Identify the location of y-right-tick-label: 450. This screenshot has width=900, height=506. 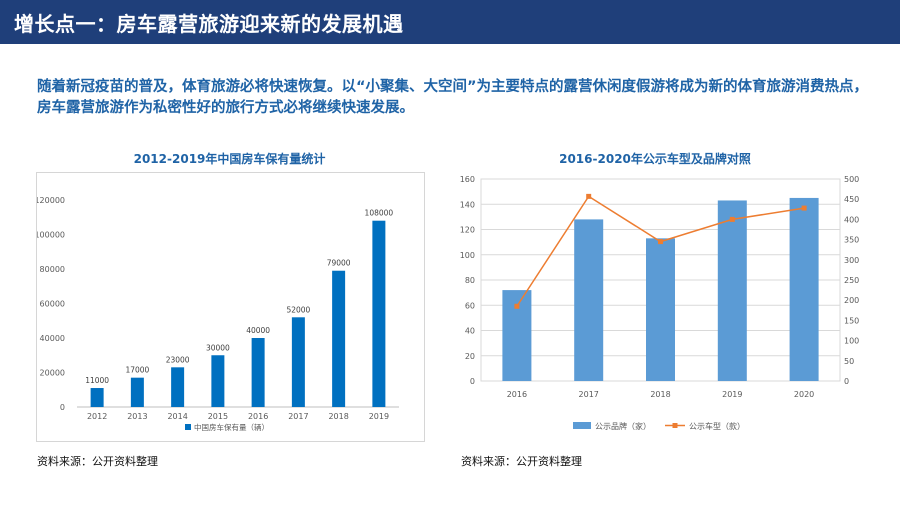
(851, 199).